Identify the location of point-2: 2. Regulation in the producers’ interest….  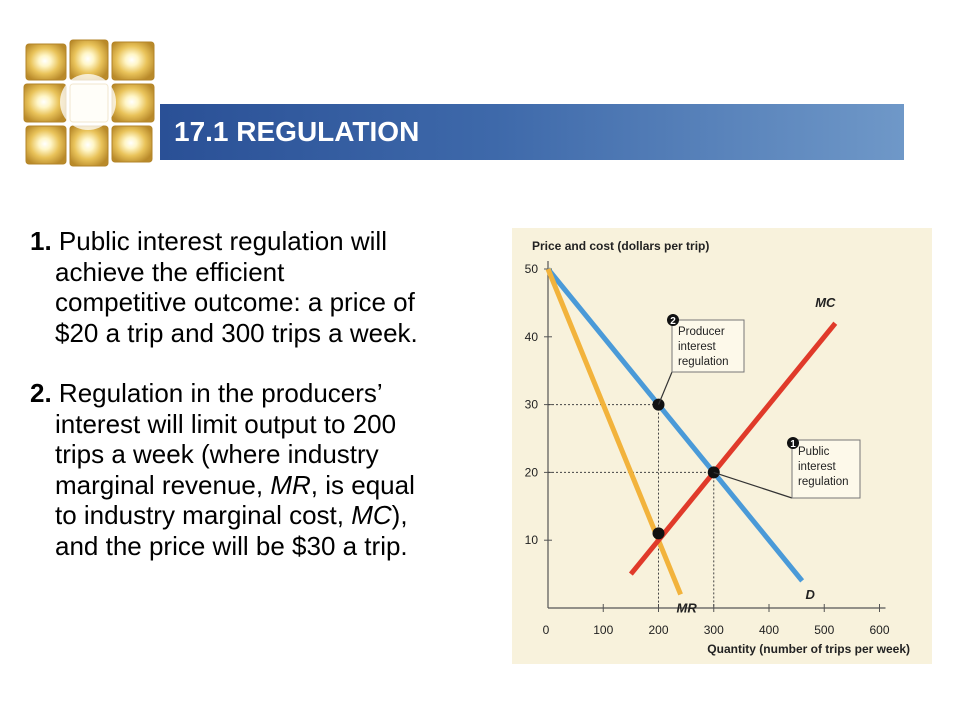
(270, 469).